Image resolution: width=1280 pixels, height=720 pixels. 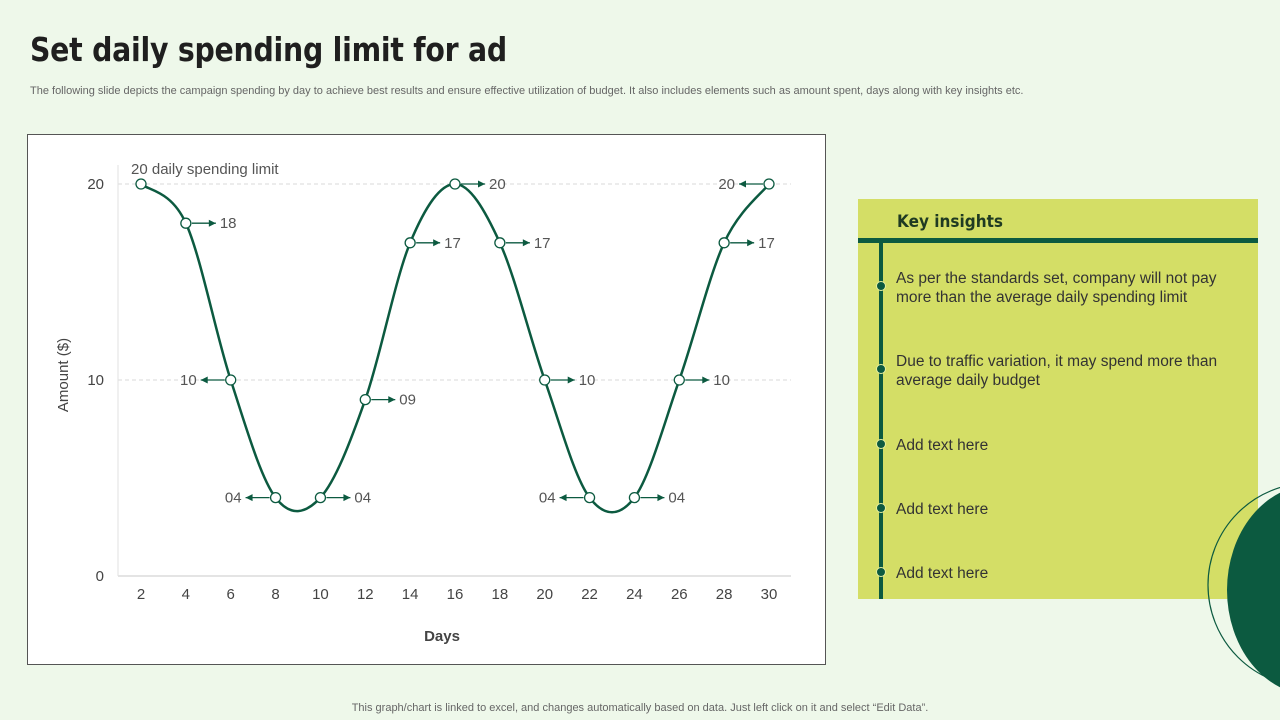 I want to click on data-label: 18, so click(x=228, y=223).